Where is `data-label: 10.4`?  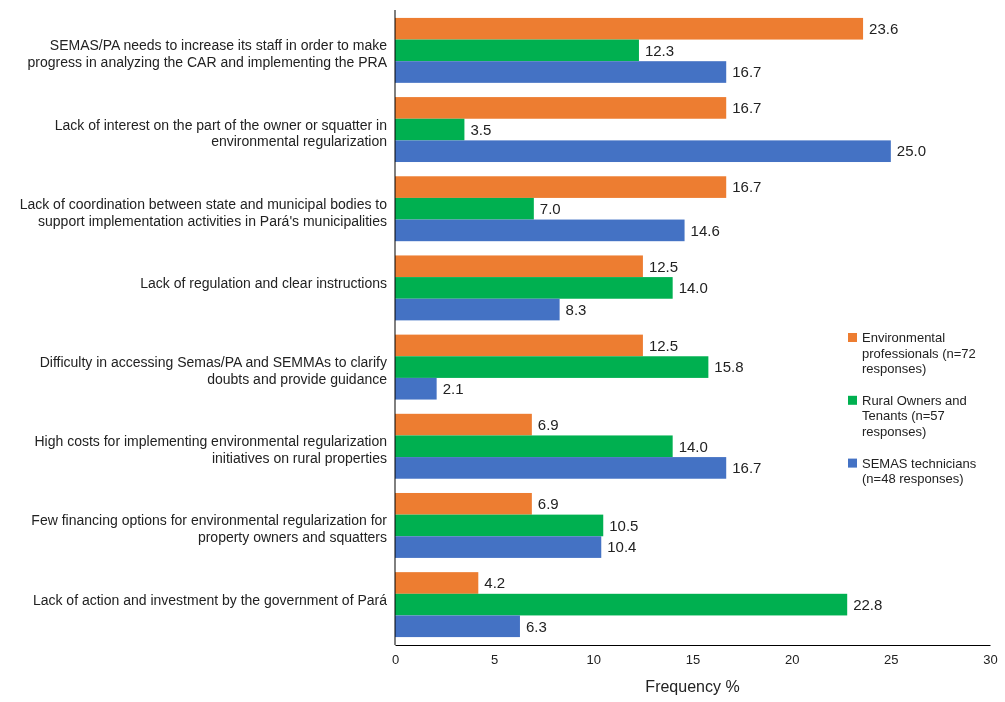 data-label: 10.4 is located at coordinates (622, 547).